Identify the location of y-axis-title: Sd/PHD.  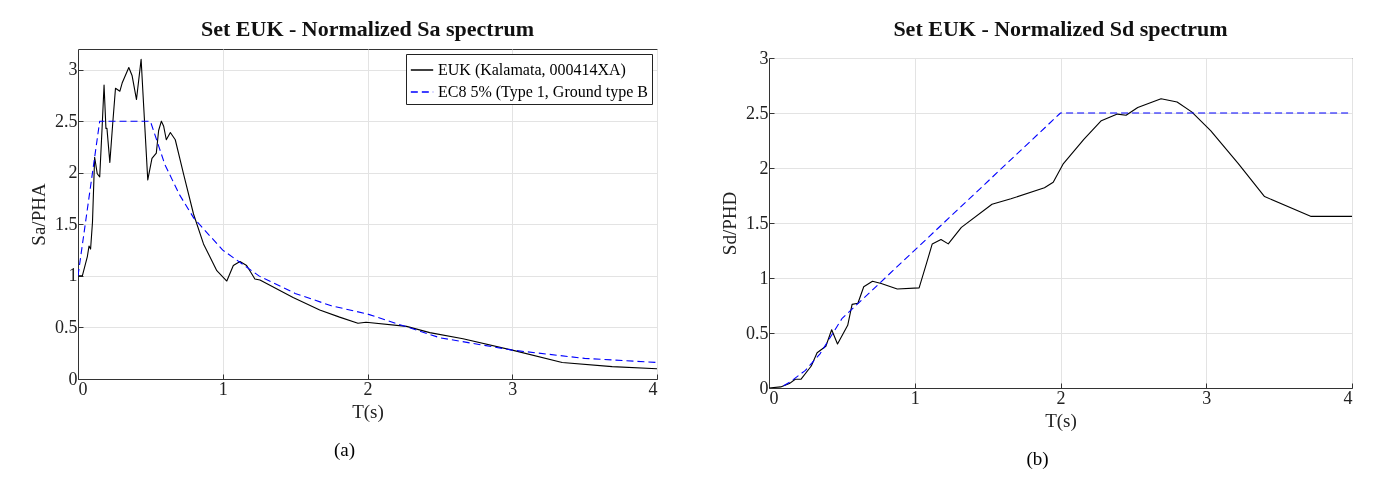
(729, 223).